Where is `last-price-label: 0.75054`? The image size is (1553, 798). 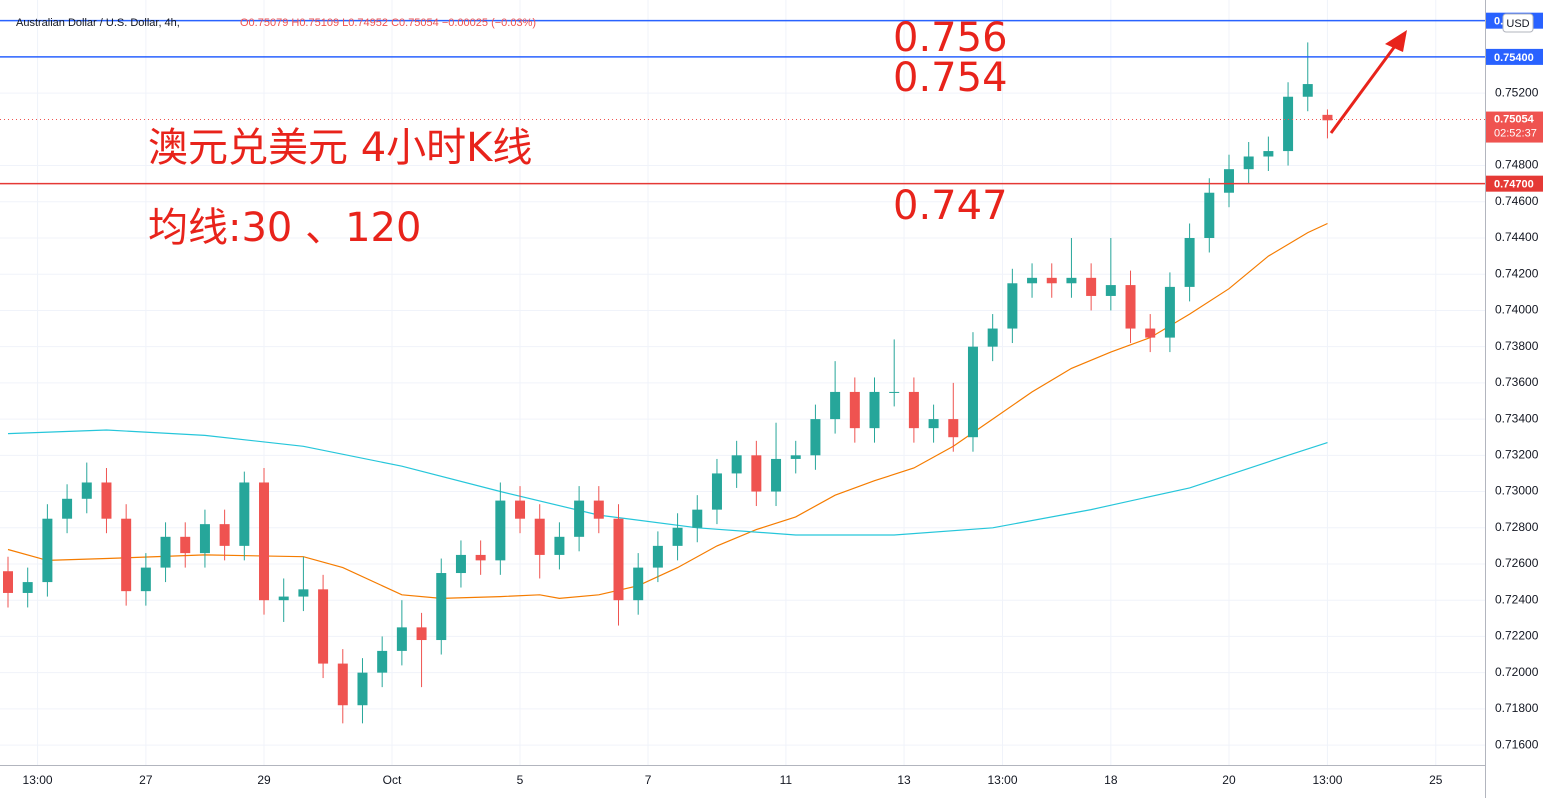
last-price-label: 0.75054 is located at coordinates (1514, 119).